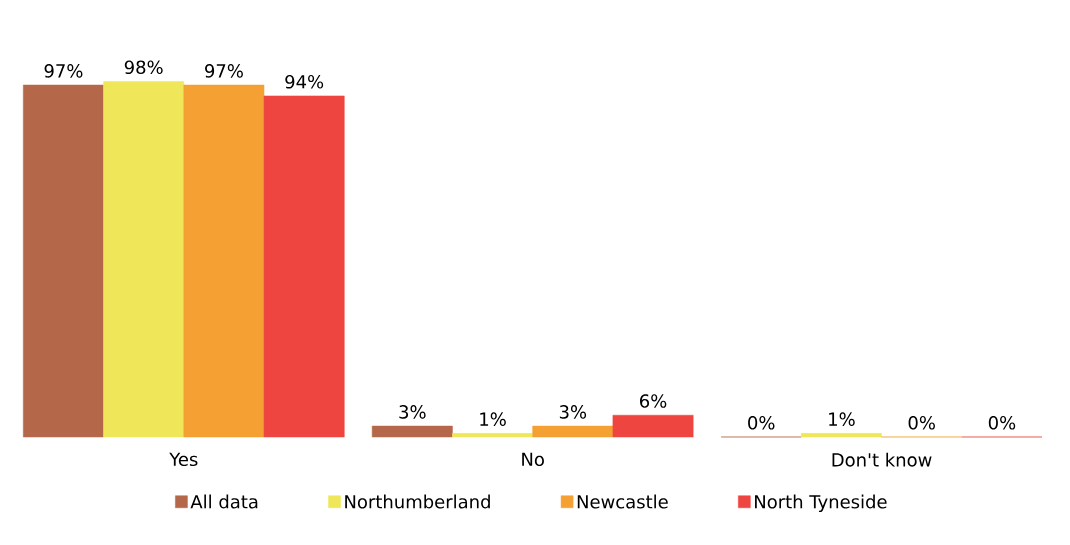 This screenshot has width=1070, height=545. I want to click on x-tick-label: Don't know, so click(882, 459).